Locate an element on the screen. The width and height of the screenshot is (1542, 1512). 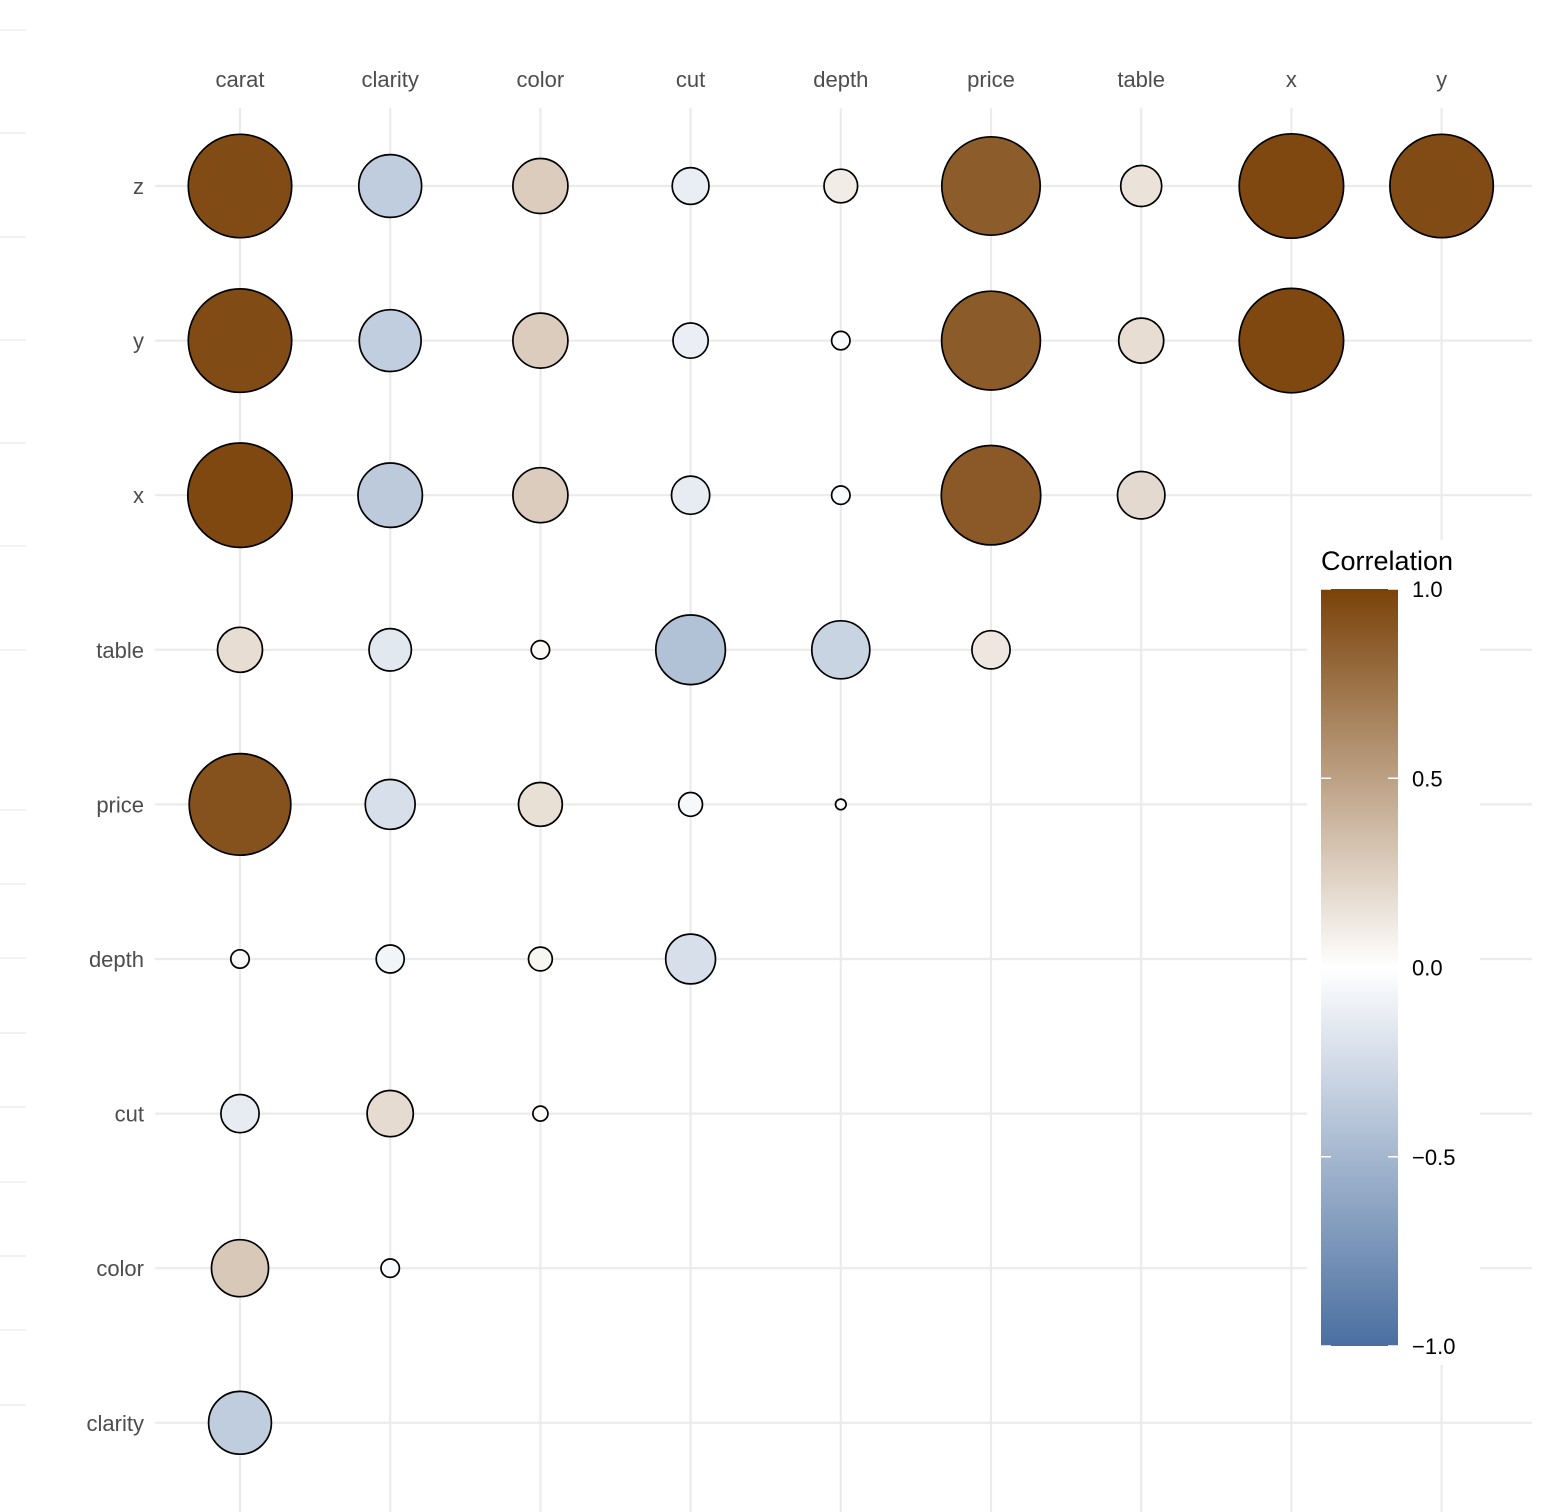
correlation-bubble-price-cut is located at coordinates (690, 804).